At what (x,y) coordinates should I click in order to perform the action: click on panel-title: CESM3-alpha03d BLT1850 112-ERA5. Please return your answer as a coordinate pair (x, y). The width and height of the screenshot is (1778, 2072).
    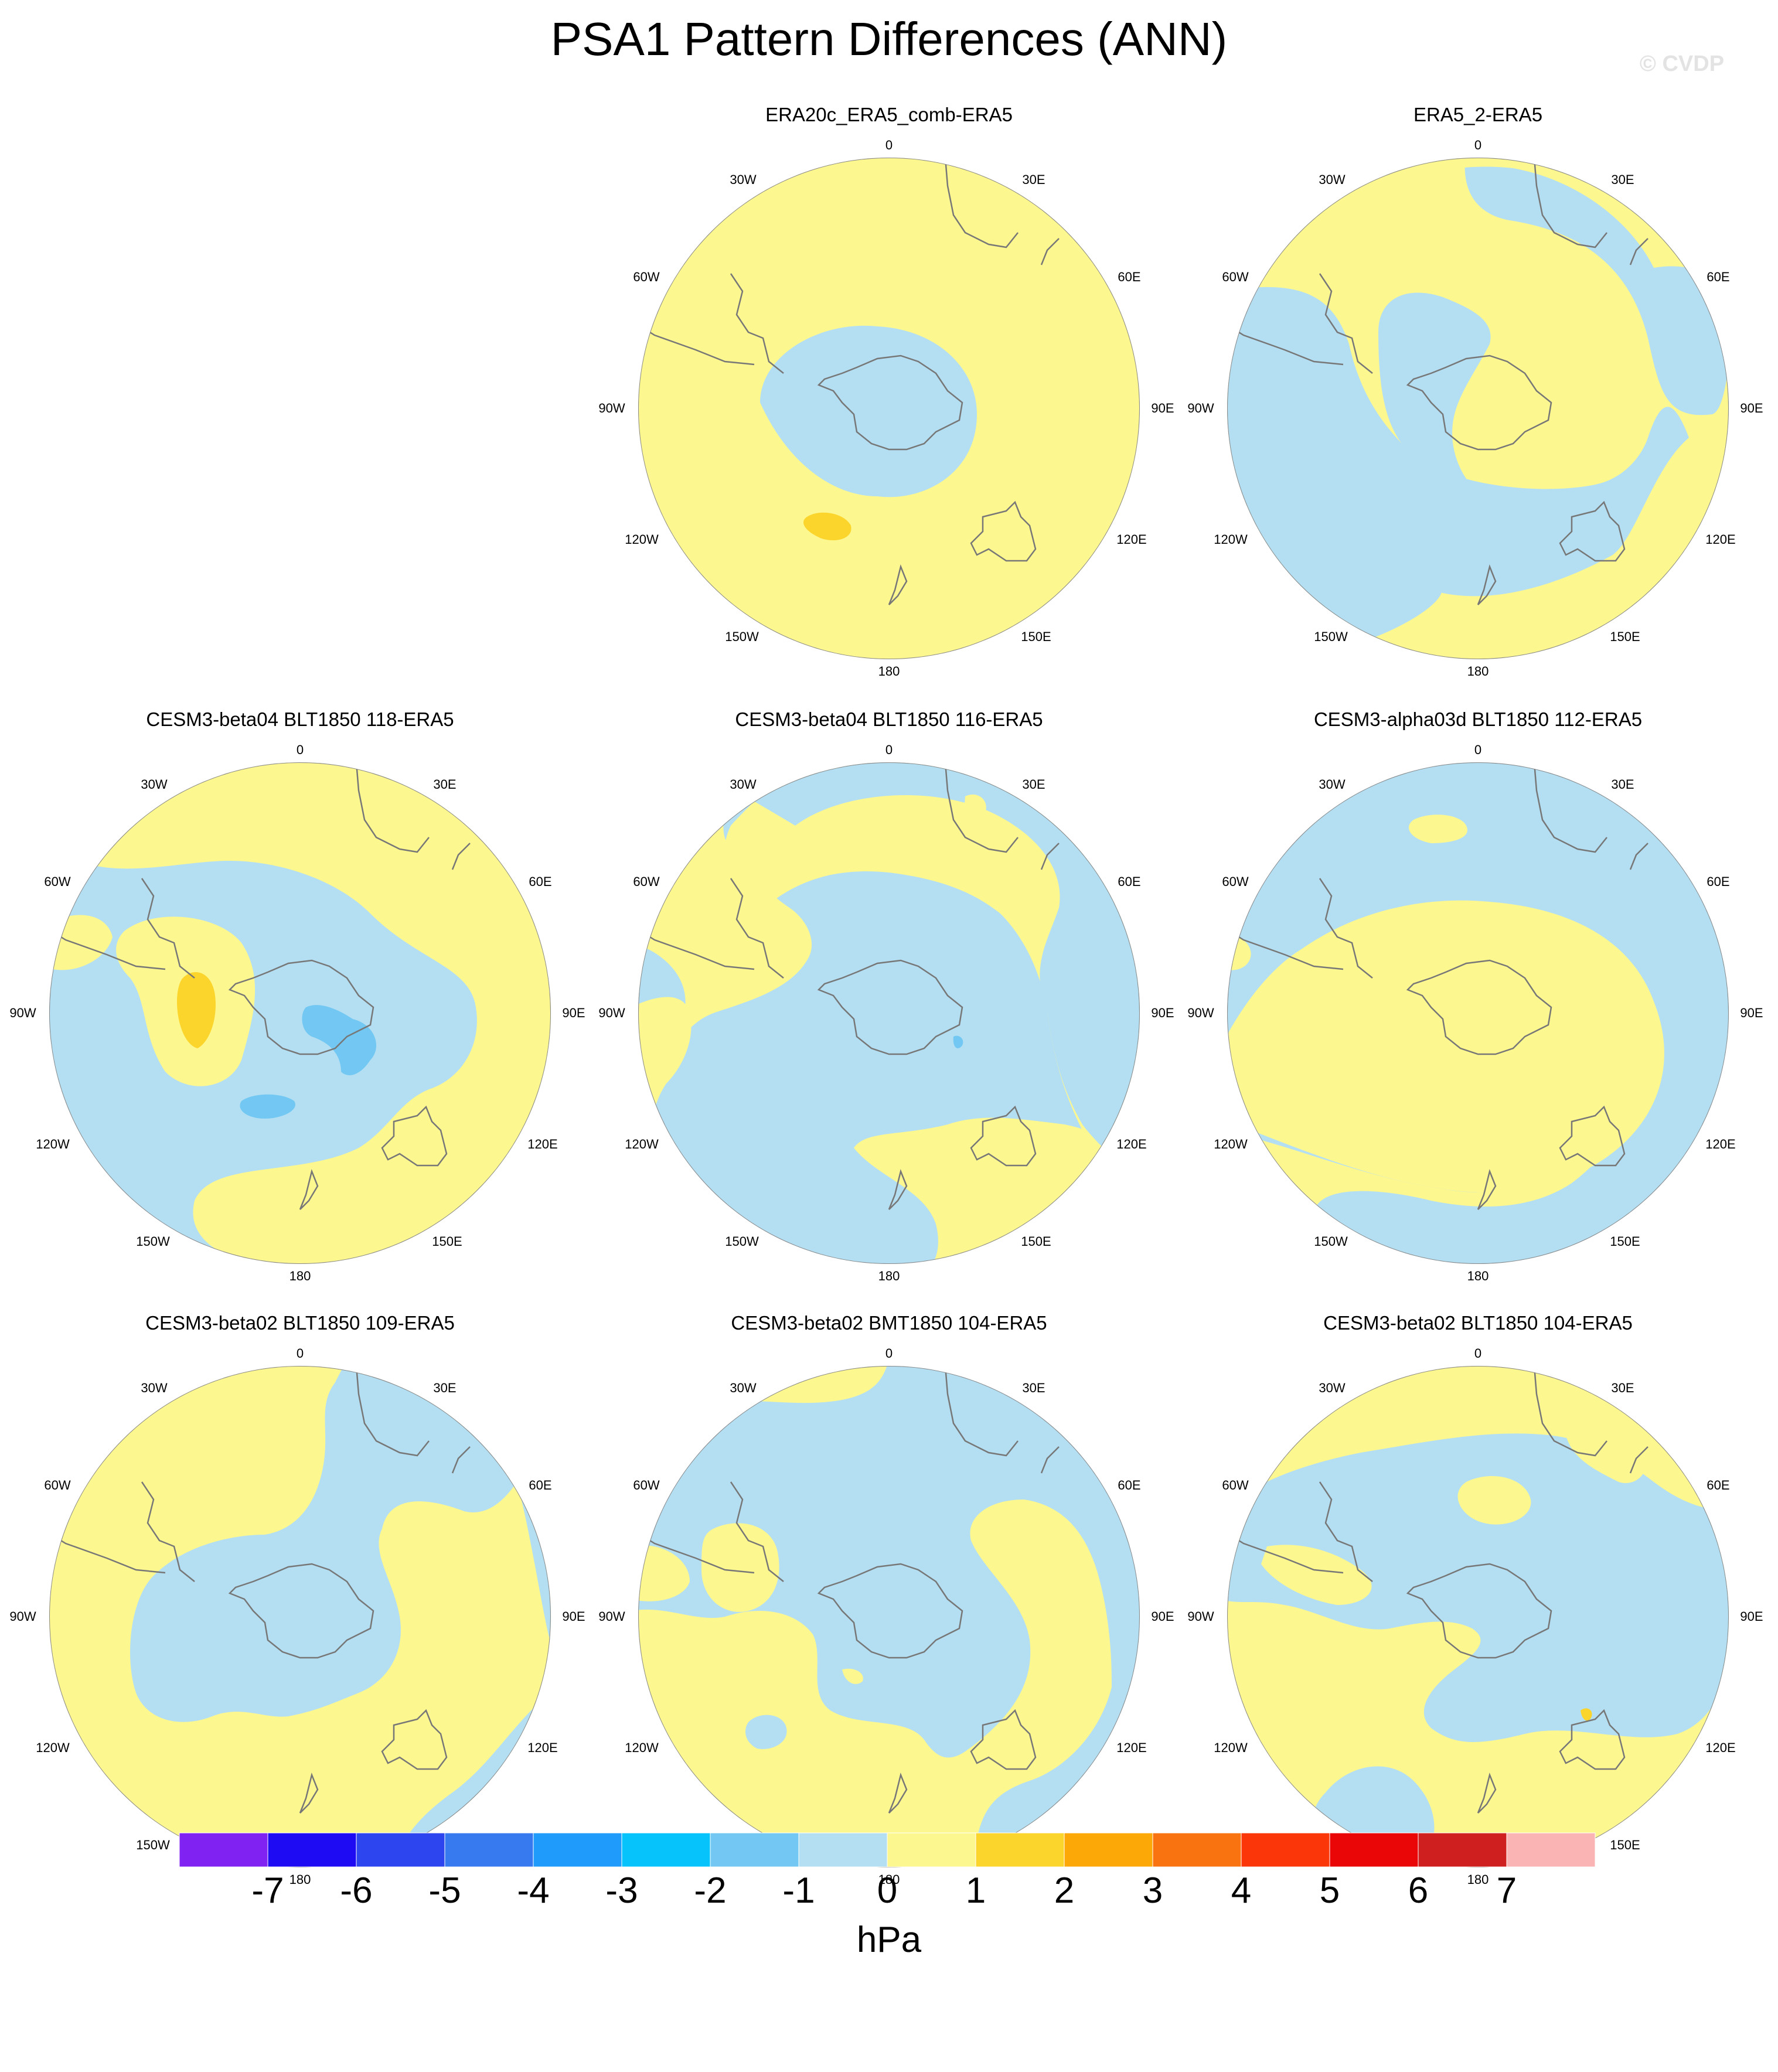
    Looking at the image, I should click on (1478, 719).